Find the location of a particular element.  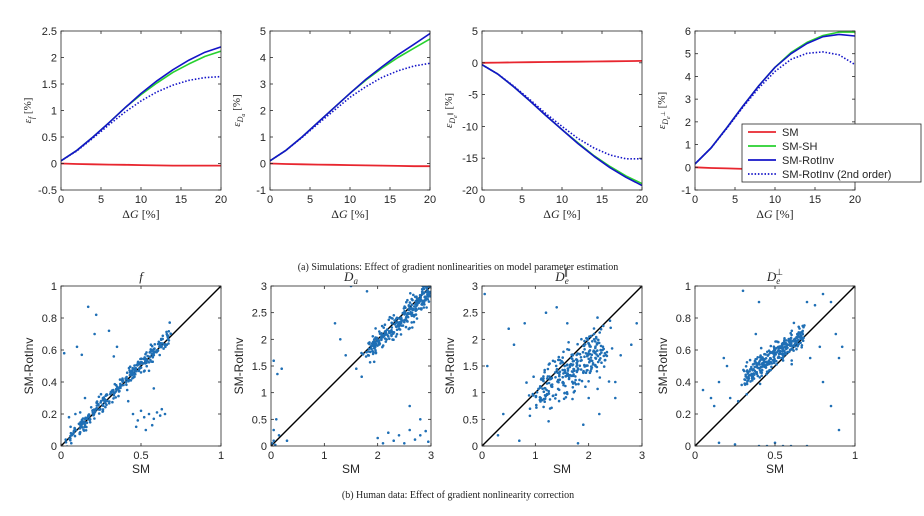

y-tick-label: 2 is located at coordinates (688, 123).